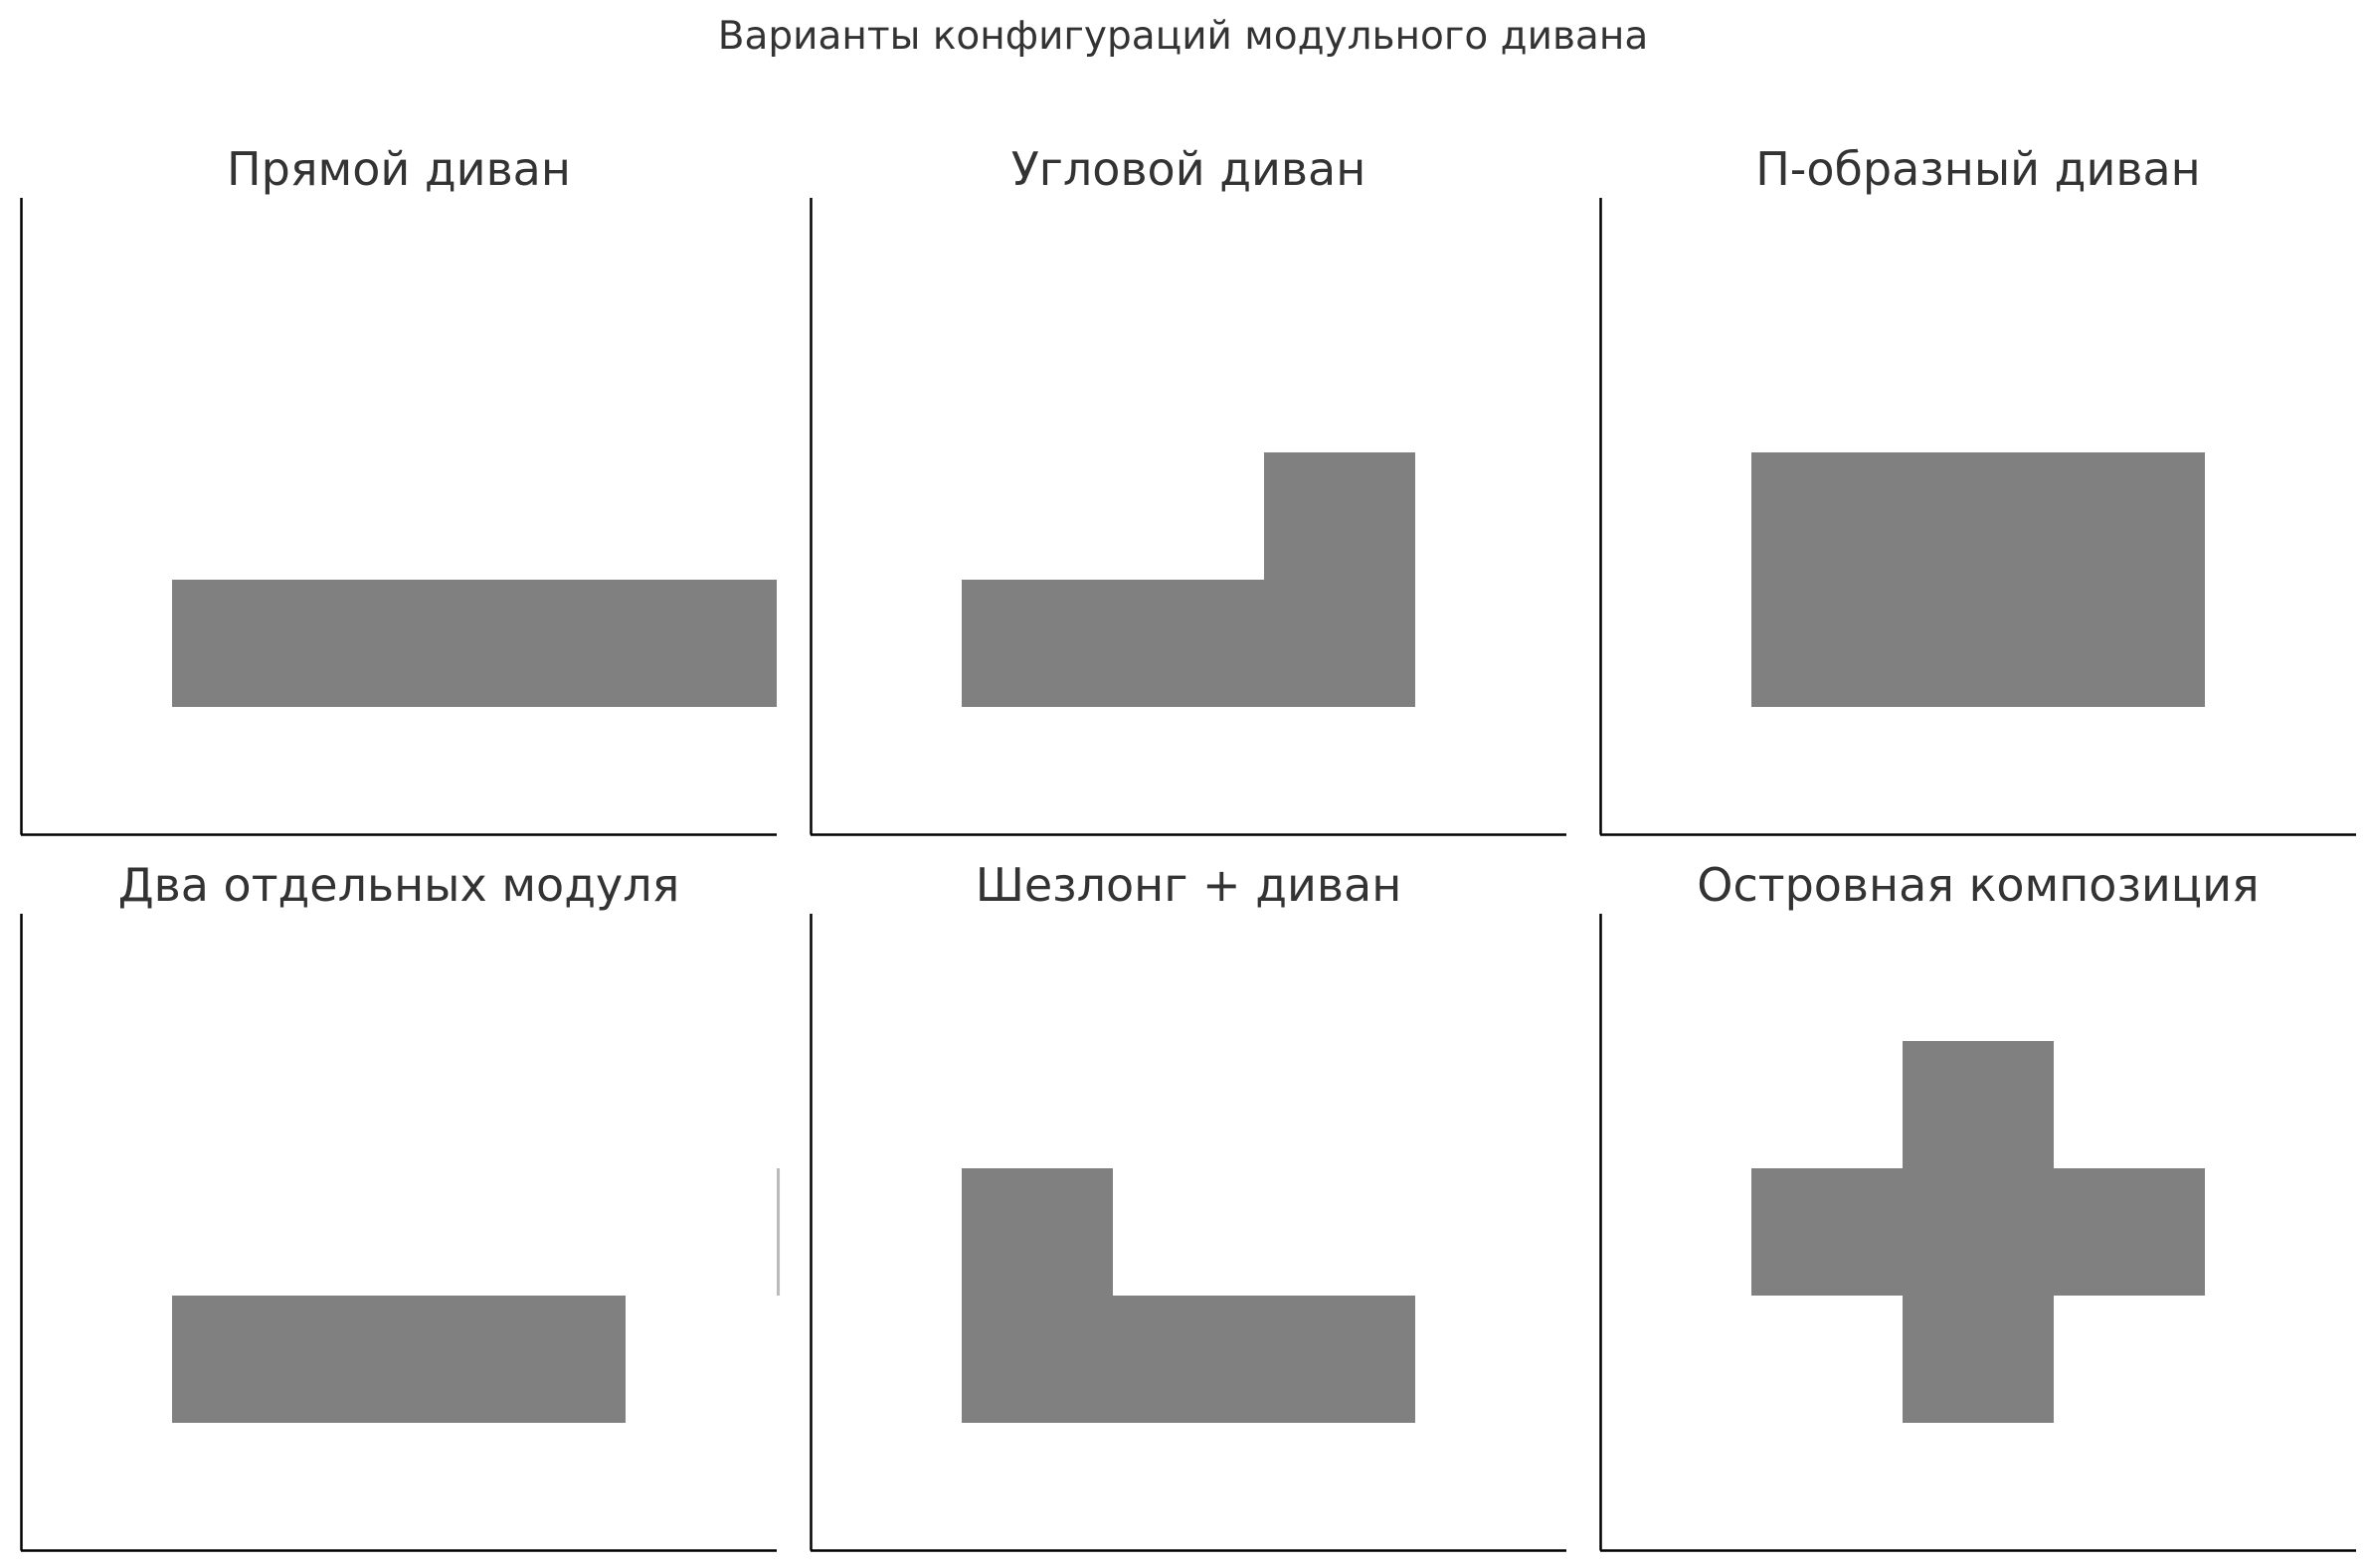 The width and height of the screenshot is (2366, 1568). What do you see at coordinates (1188, 1233) in the screenshot?
I see `panel-chaise-sofa` at bounding box center [1188, 1233].